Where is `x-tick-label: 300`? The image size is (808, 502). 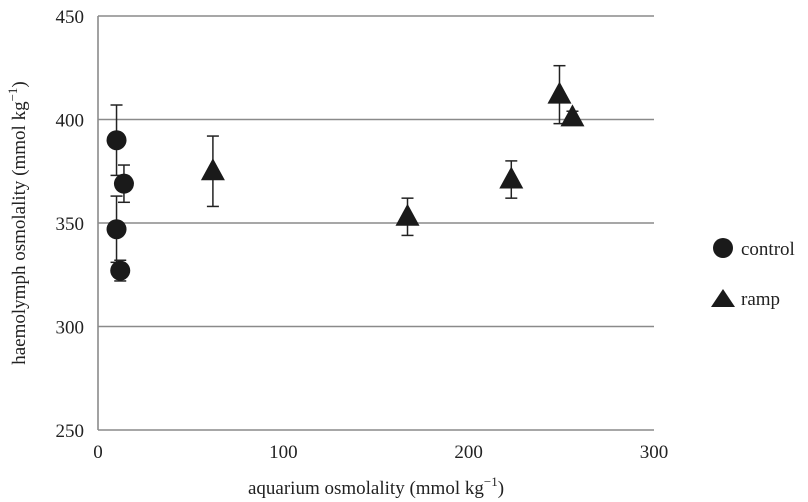
x-tick-label: 300 is located at coordinates (654, 452).